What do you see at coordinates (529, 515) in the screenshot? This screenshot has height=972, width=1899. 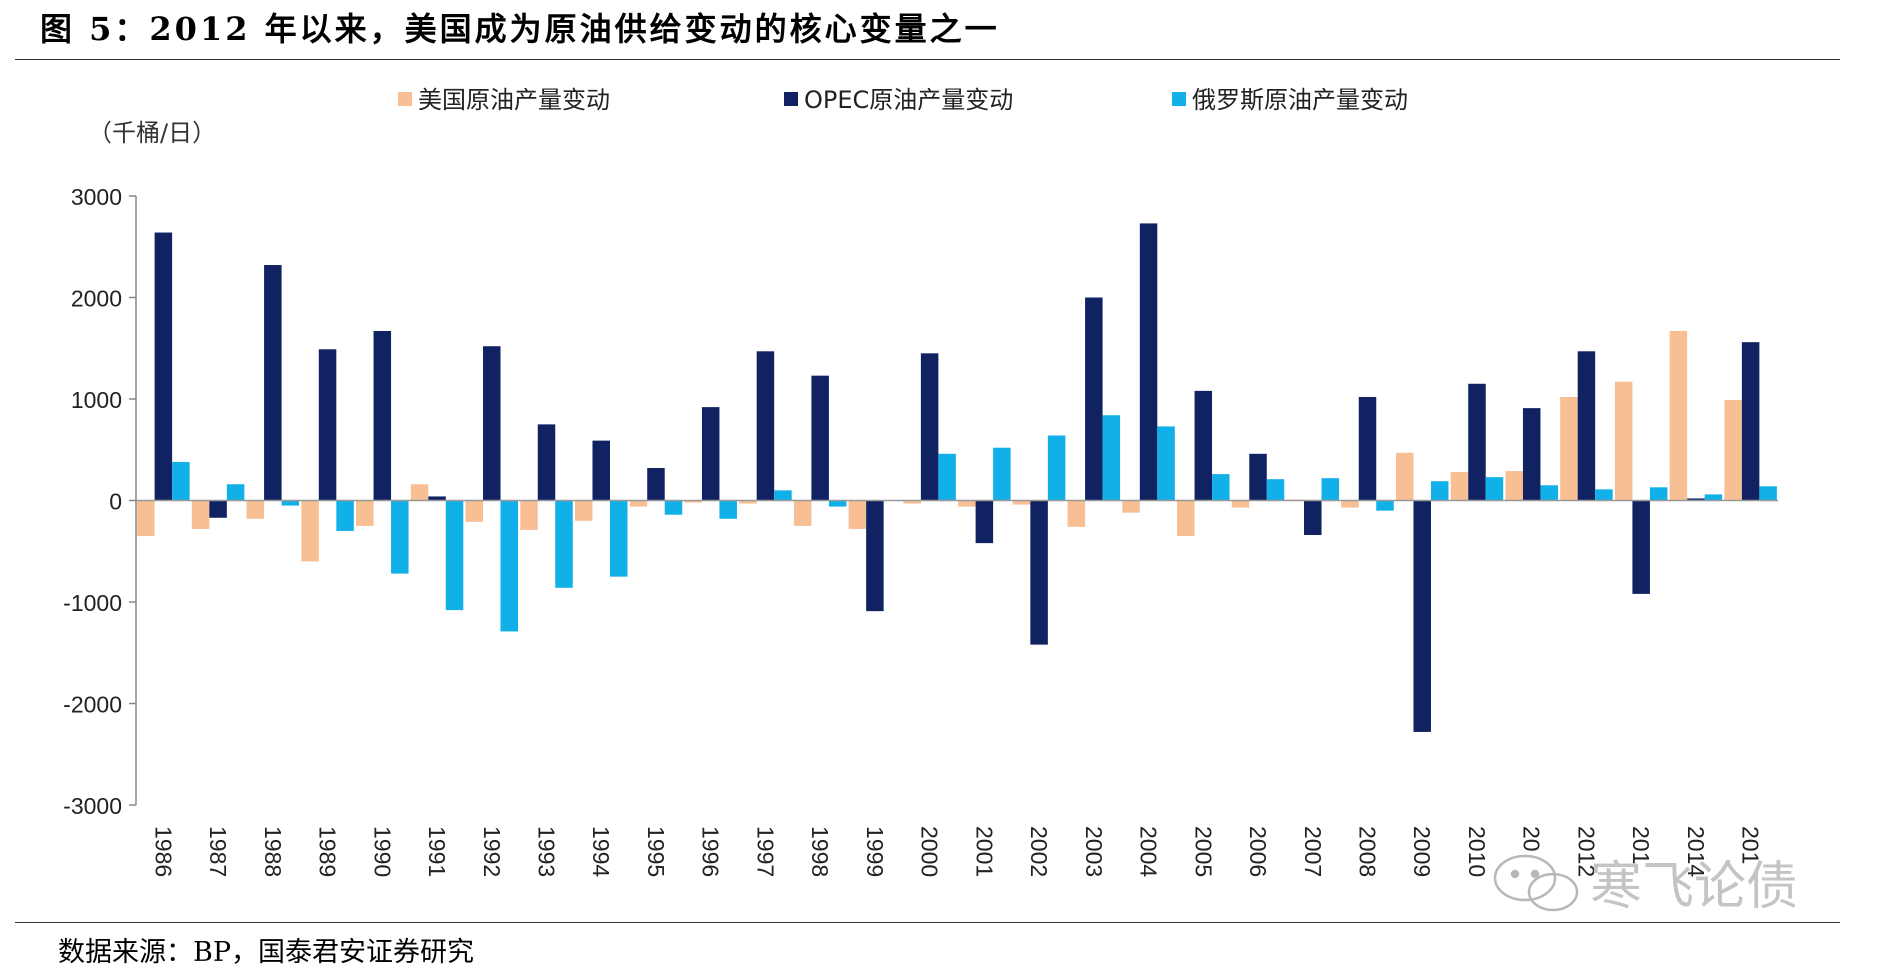 I see `bar-us-1993` at bounding box center [529, 515].